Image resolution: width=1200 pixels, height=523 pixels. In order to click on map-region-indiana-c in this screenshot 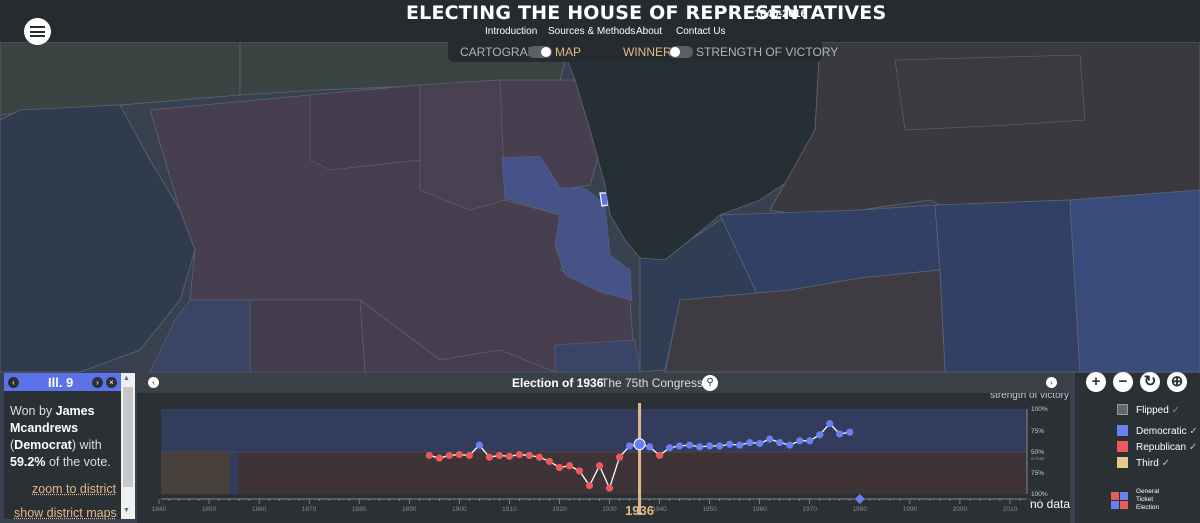, I will do `click(805, 321)`.